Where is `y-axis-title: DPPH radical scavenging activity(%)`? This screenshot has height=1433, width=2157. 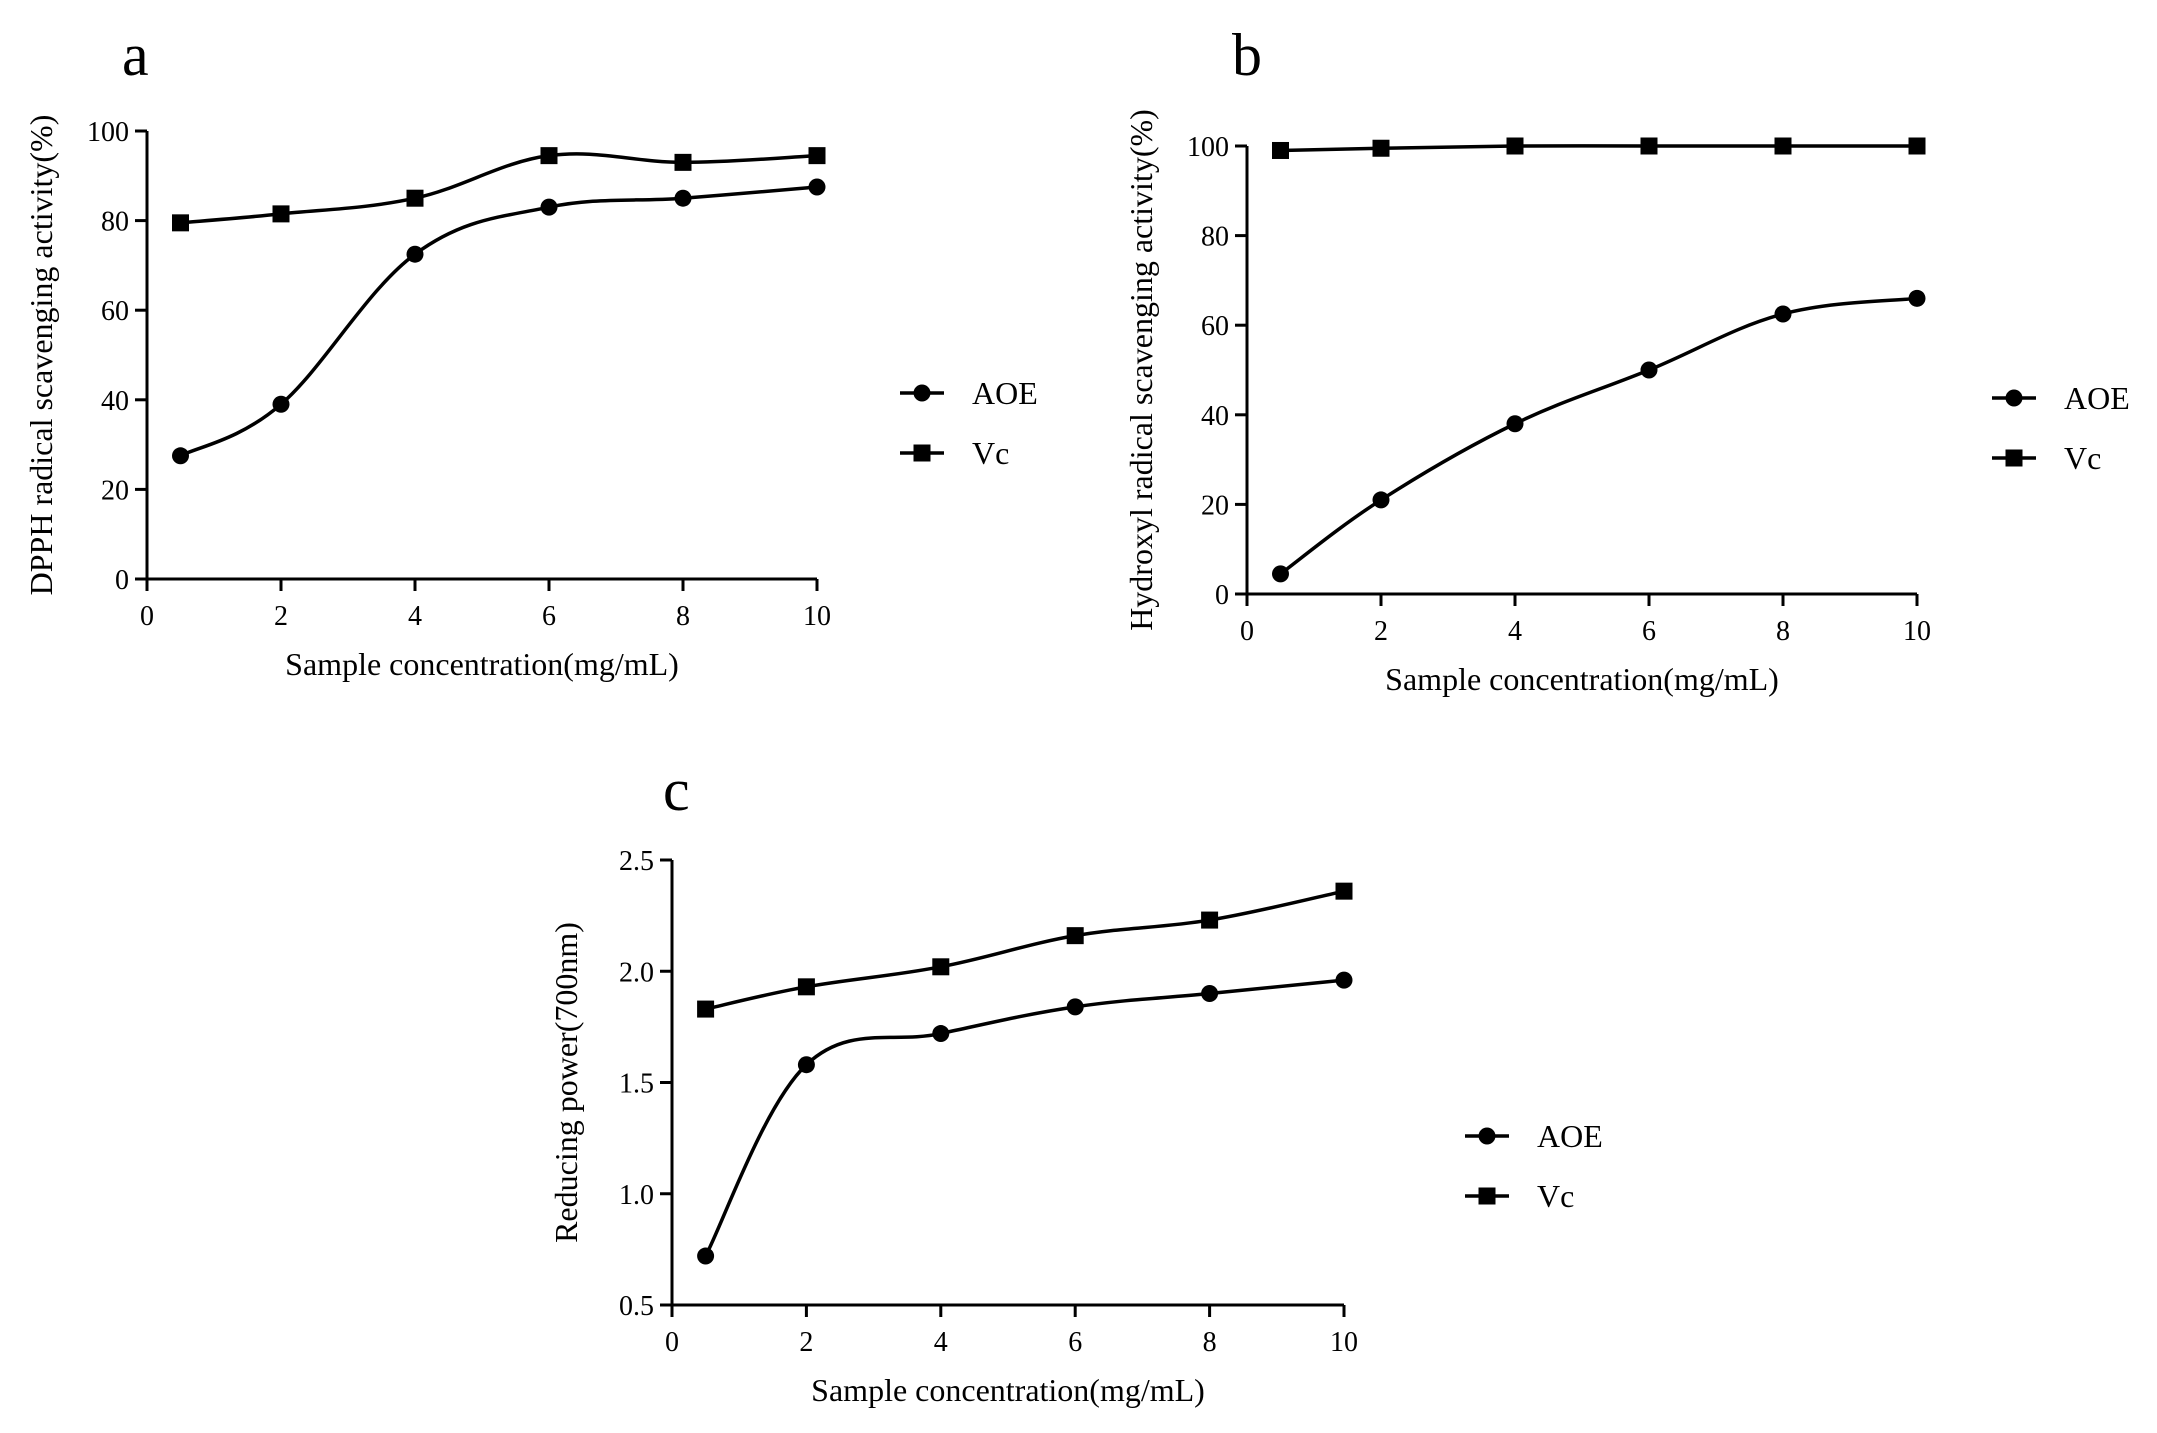 y-axis-title: DPPH radical scavenging activity(%) is located at coordinates (41, 355).